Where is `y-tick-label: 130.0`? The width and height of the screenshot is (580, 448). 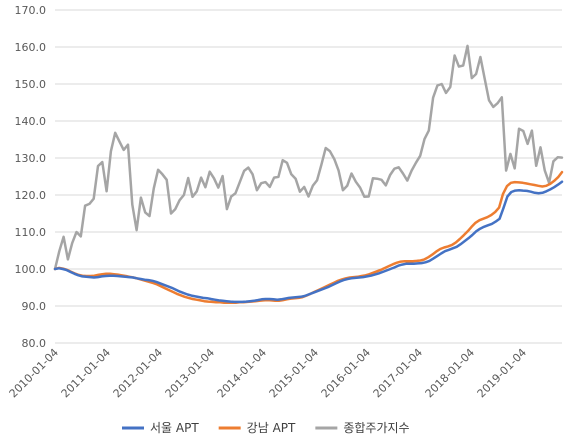 y-tick-label: 130.0 is located at coordinates (31, 158).